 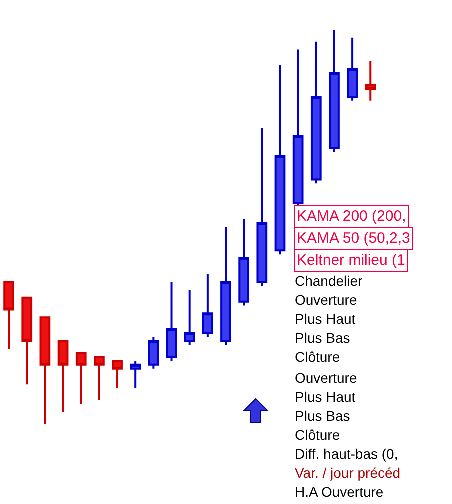 I want to click on annotation: Chandelier, so click(x=329, y=281).